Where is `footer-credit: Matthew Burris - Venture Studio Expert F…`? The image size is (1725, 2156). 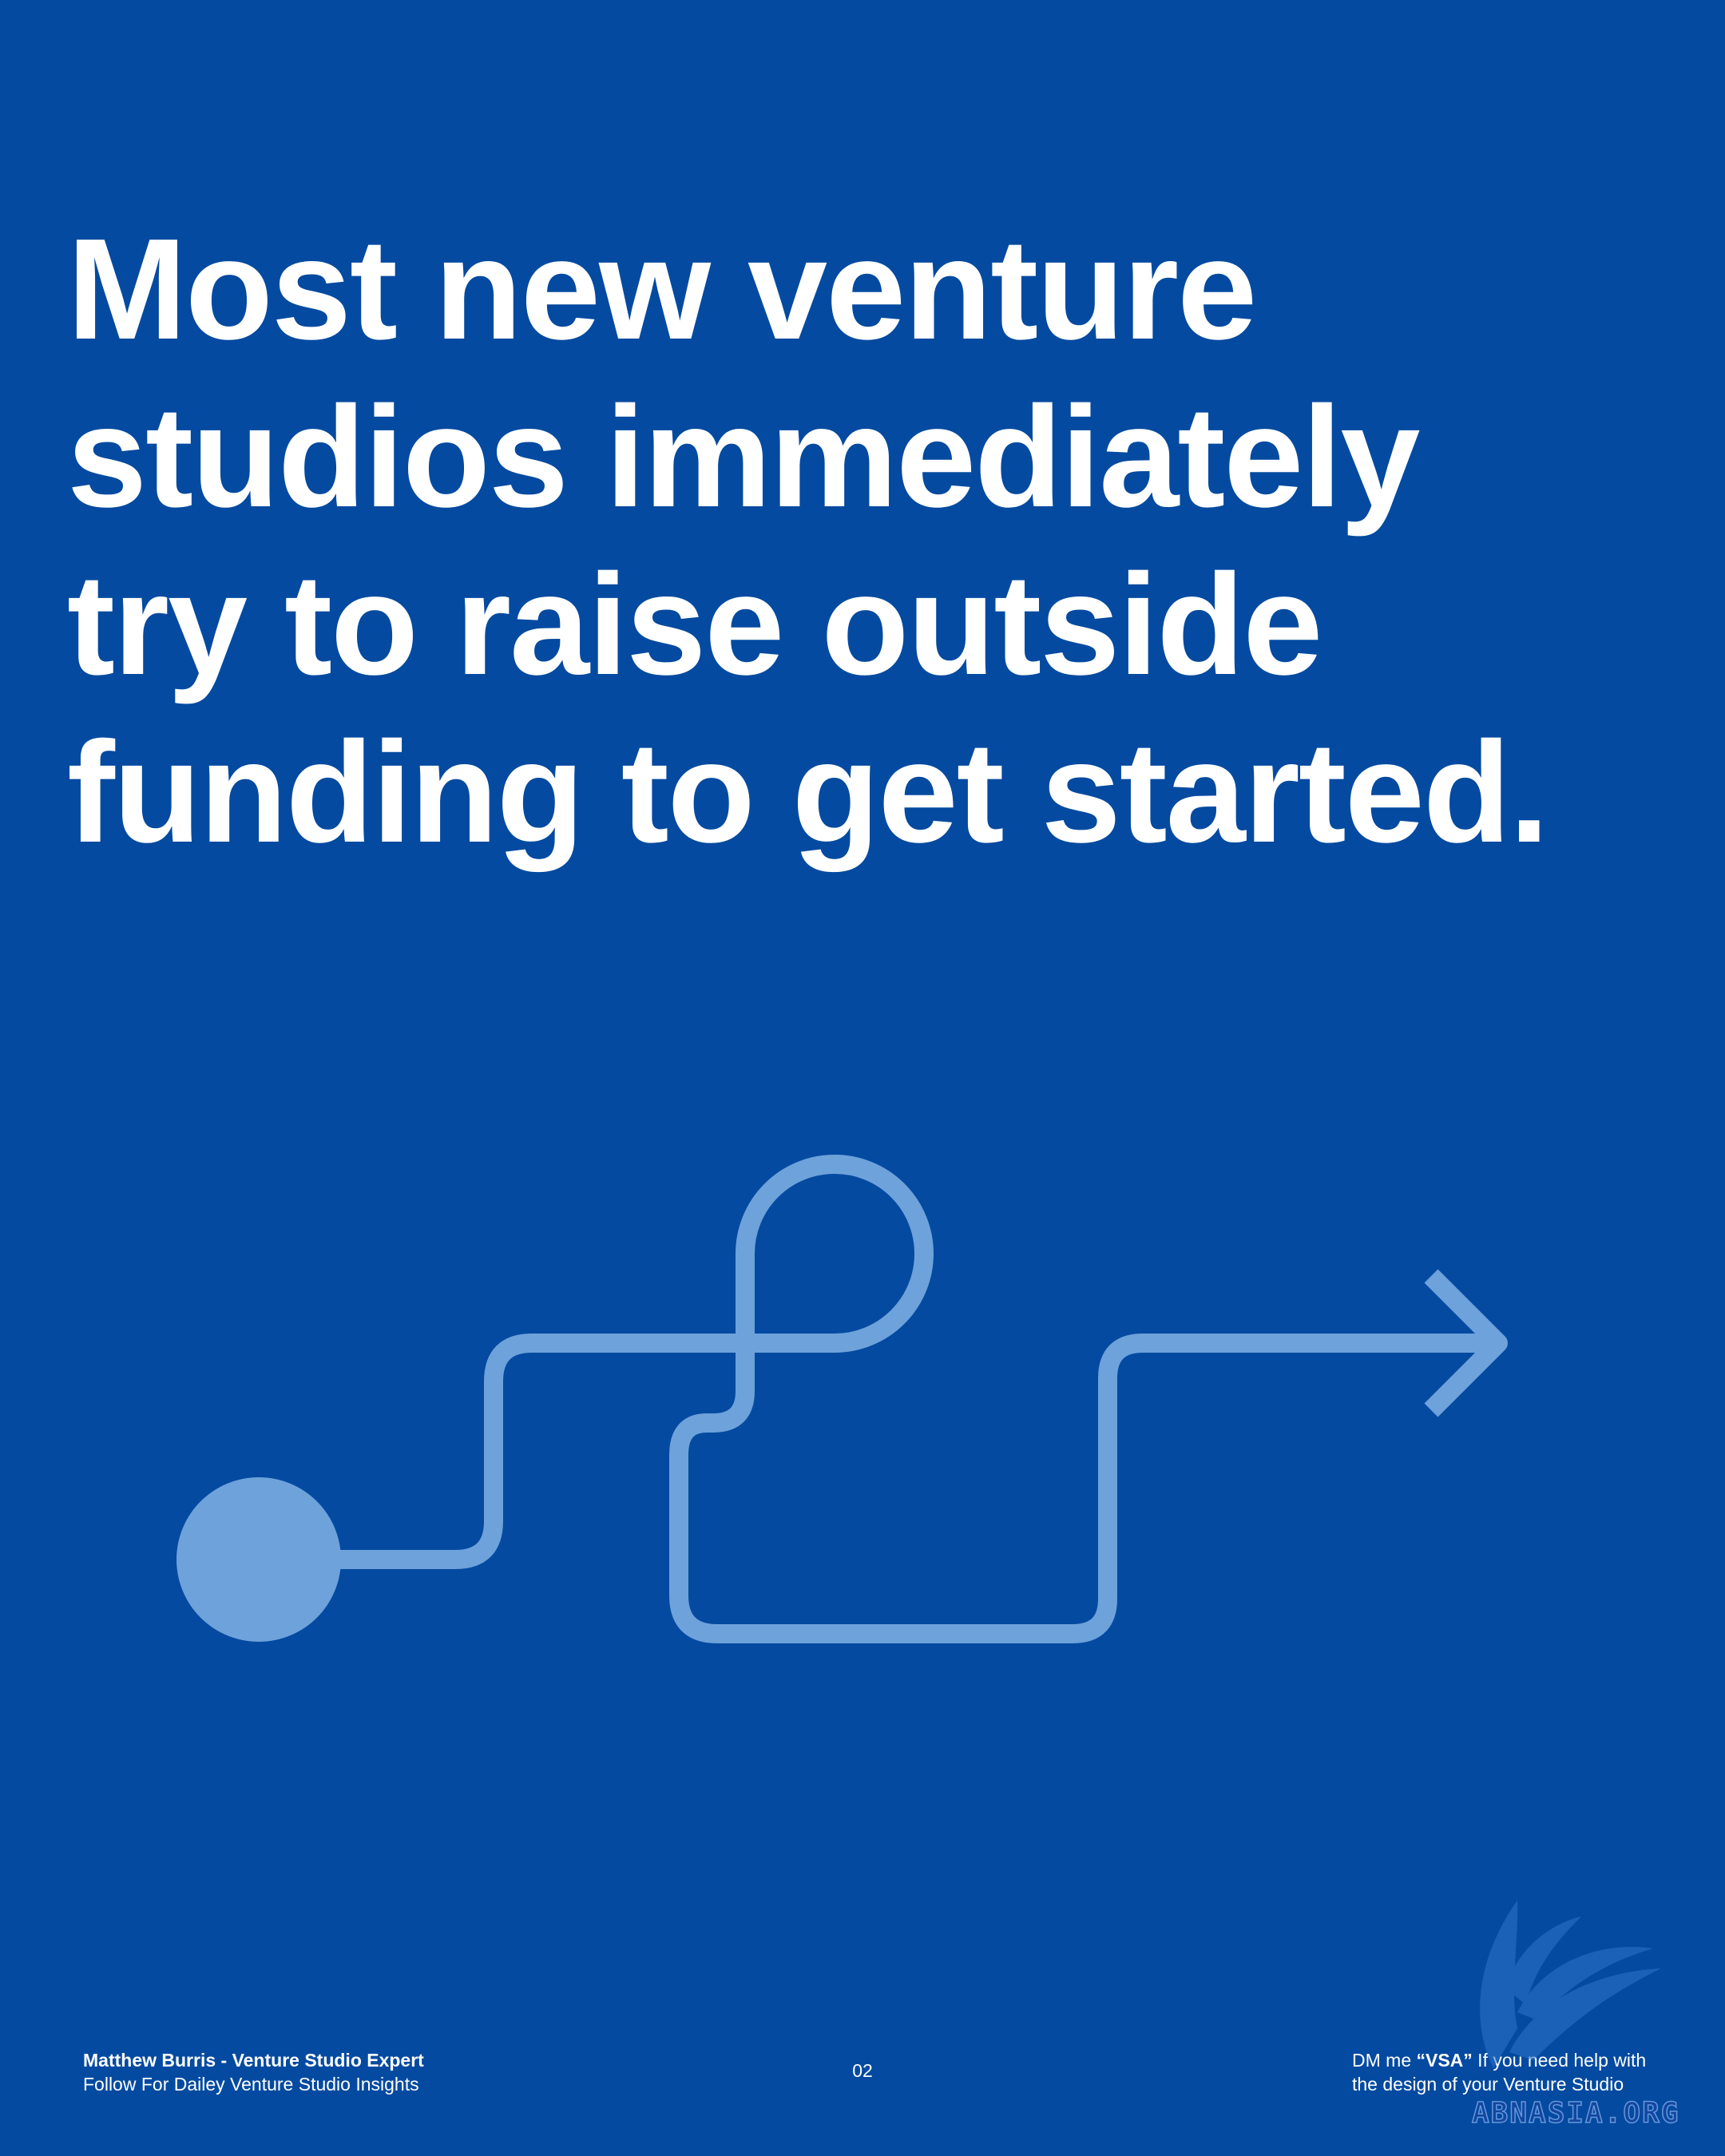 footer-credit: Matthew Burris - Venture Studio Expert F… is located at coordinates (254, 2072).